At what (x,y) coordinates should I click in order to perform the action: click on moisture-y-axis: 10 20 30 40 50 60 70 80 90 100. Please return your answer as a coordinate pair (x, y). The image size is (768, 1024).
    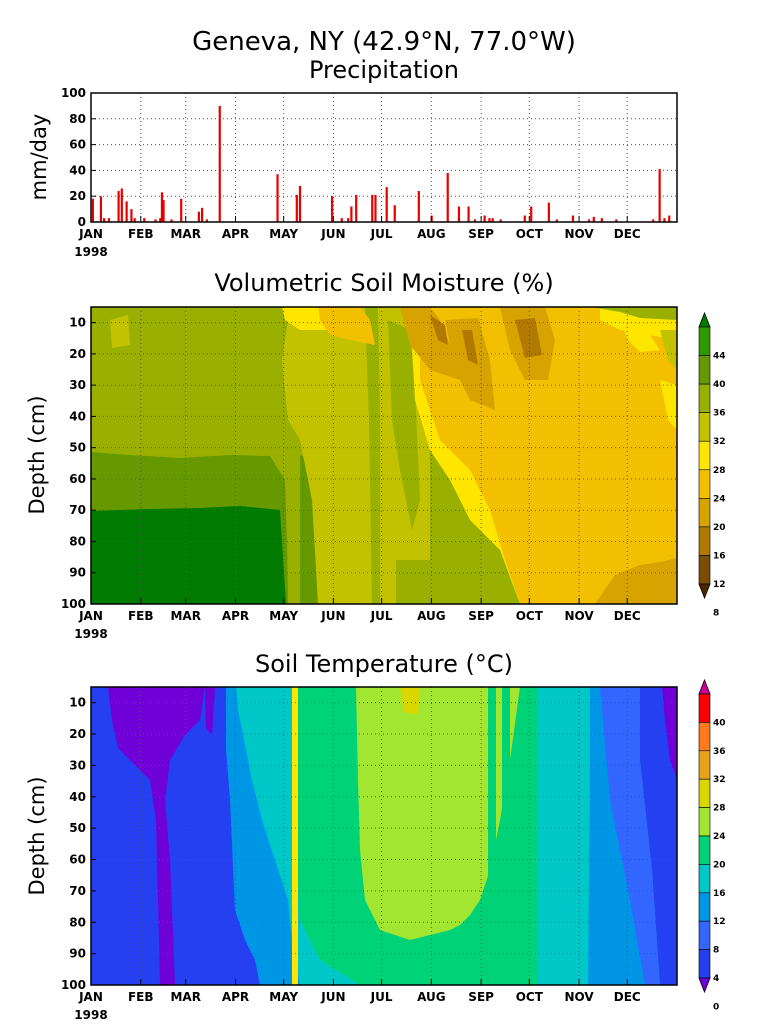
    Looking at the image, I should click on (78, 463).